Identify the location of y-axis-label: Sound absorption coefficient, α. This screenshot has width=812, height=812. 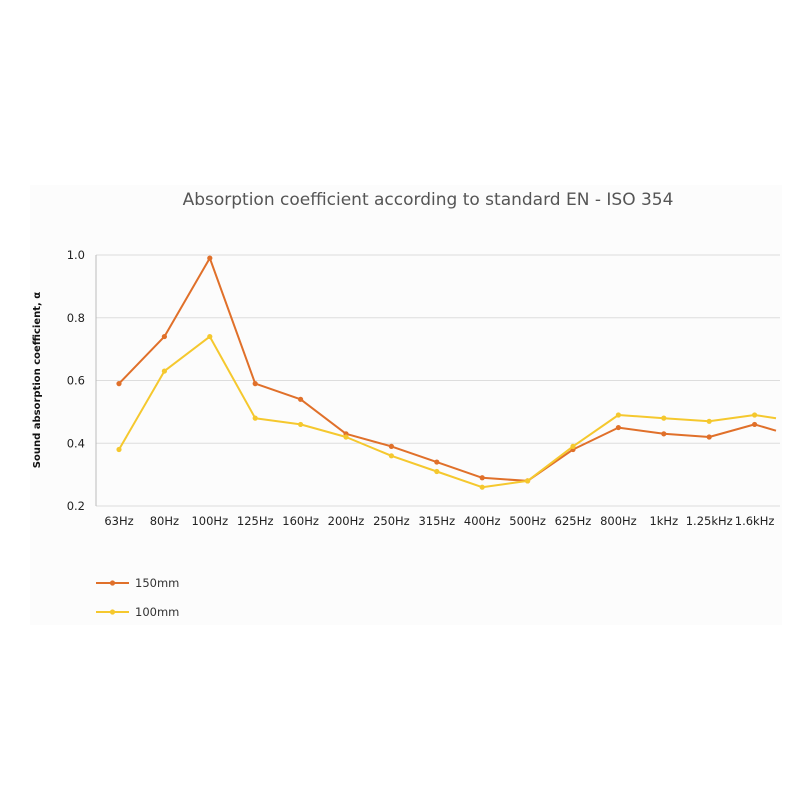
(37, 380).